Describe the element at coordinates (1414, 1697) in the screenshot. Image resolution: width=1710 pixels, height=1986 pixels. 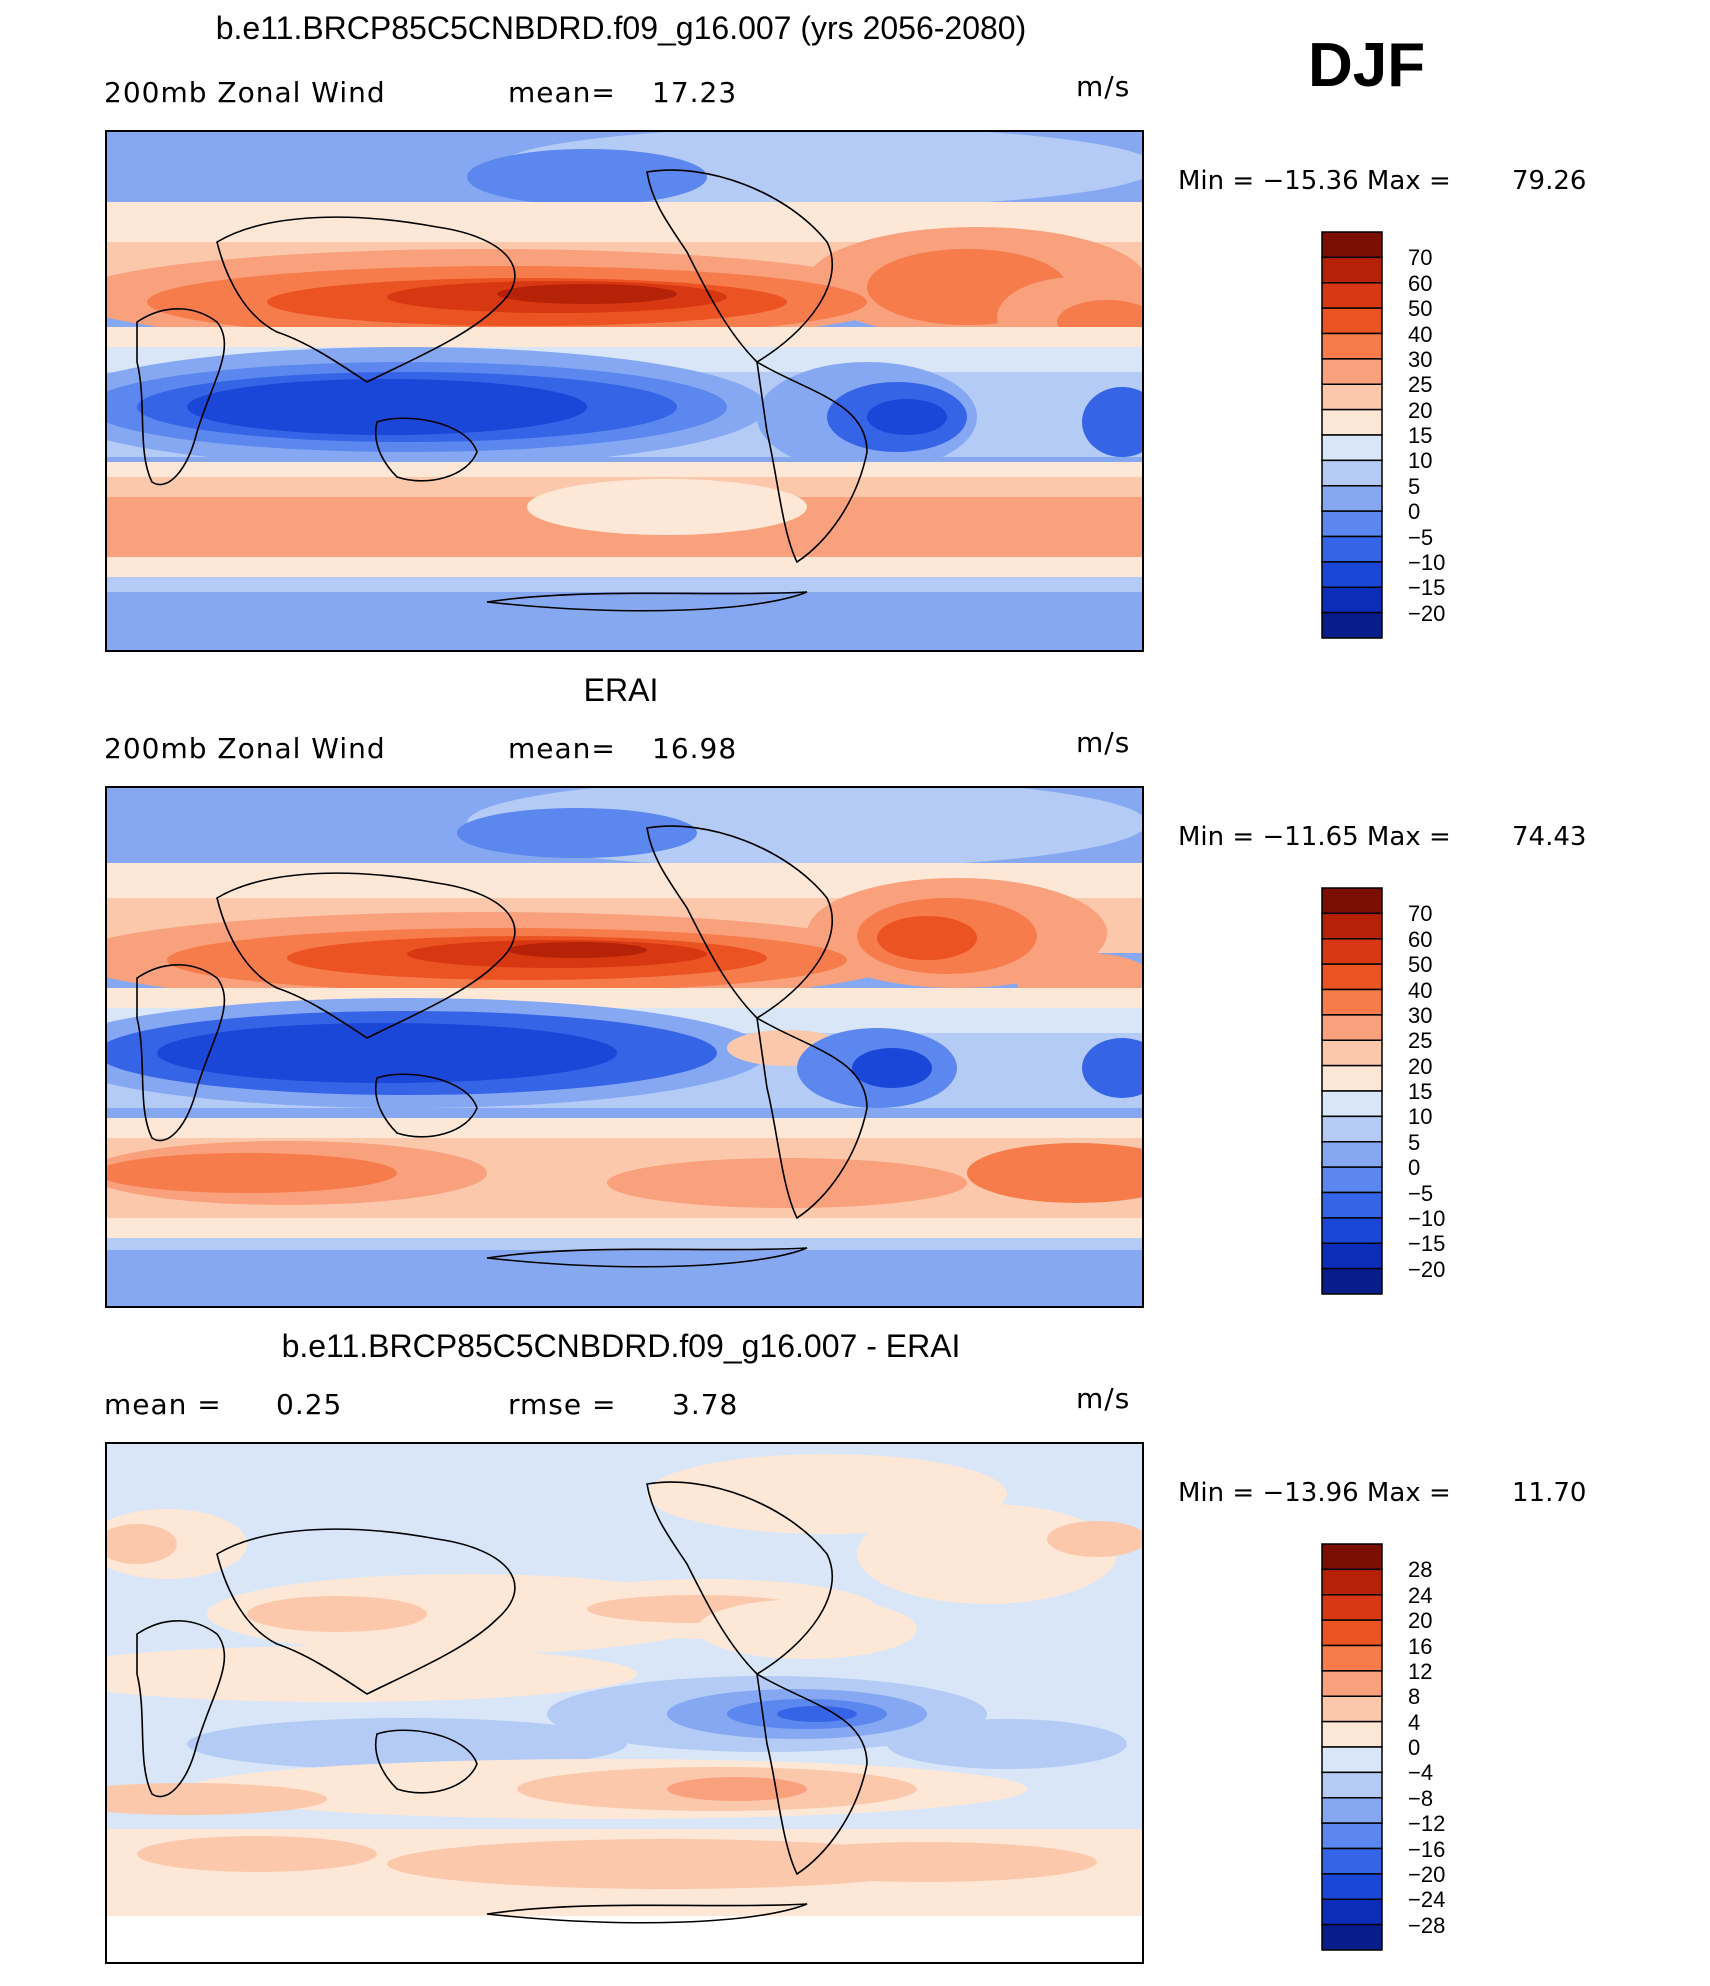
I see `colorbar-label: 8` at that location.